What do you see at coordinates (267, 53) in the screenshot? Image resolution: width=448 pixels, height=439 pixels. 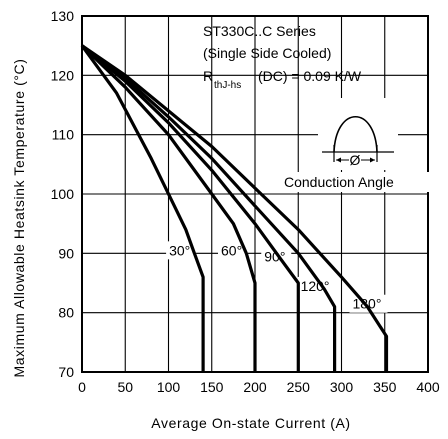 I see `cooling-note: (Single Side Cooled)` at bounding box center [267, 53].